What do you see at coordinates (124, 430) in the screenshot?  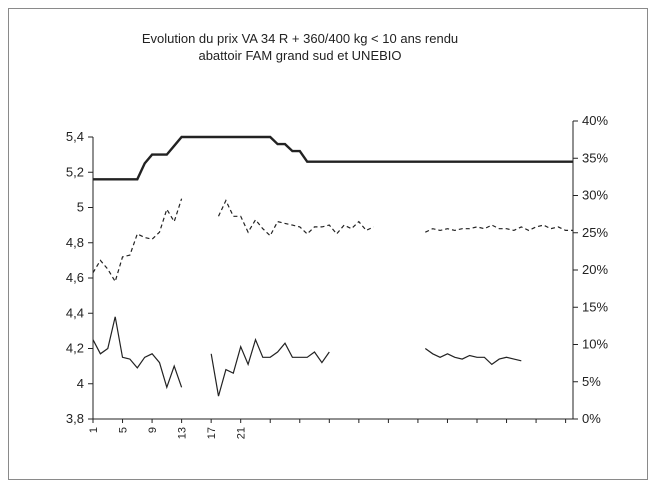 I see `x-tick-label: 5` at bounding box center [124, 430].